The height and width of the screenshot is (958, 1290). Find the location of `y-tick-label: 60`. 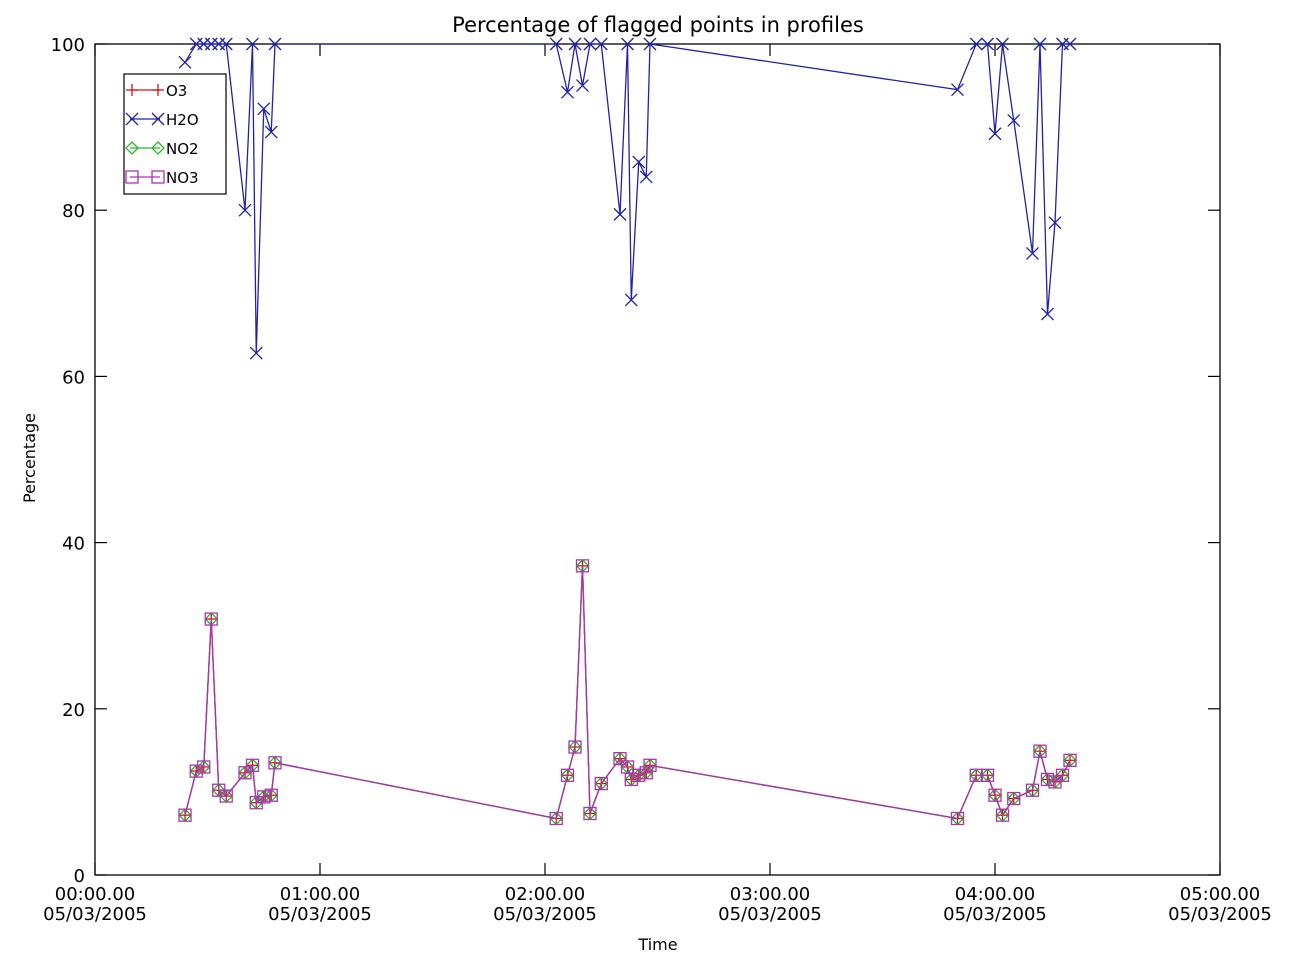

y-tick-label: 60 is located at coordinates (73, 377).